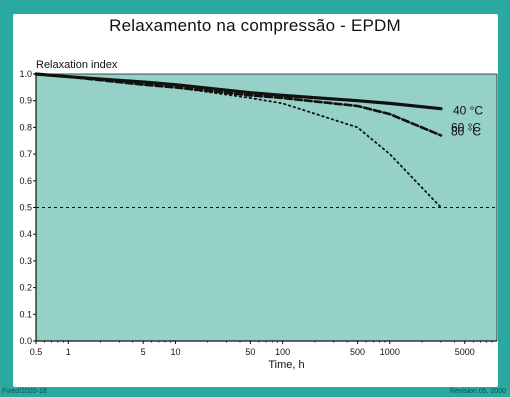 The image size is (510, 397). What do you see at coordinates (25, 208) in the screenshot?
I see `y-tick-label-5: 0.5` at bounding box center [25, 208].